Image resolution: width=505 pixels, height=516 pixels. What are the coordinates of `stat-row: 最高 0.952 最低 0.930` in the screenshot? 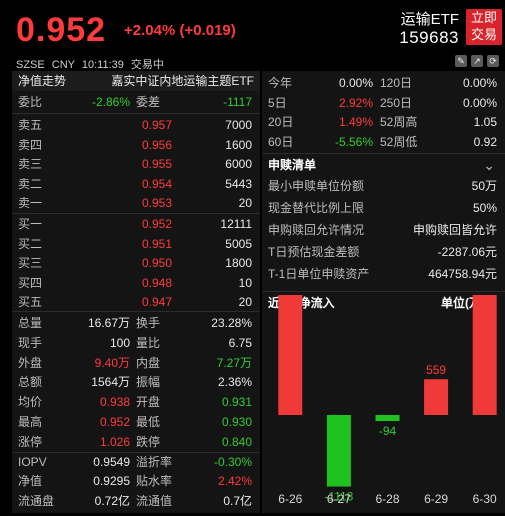 It's located at (136, 422).